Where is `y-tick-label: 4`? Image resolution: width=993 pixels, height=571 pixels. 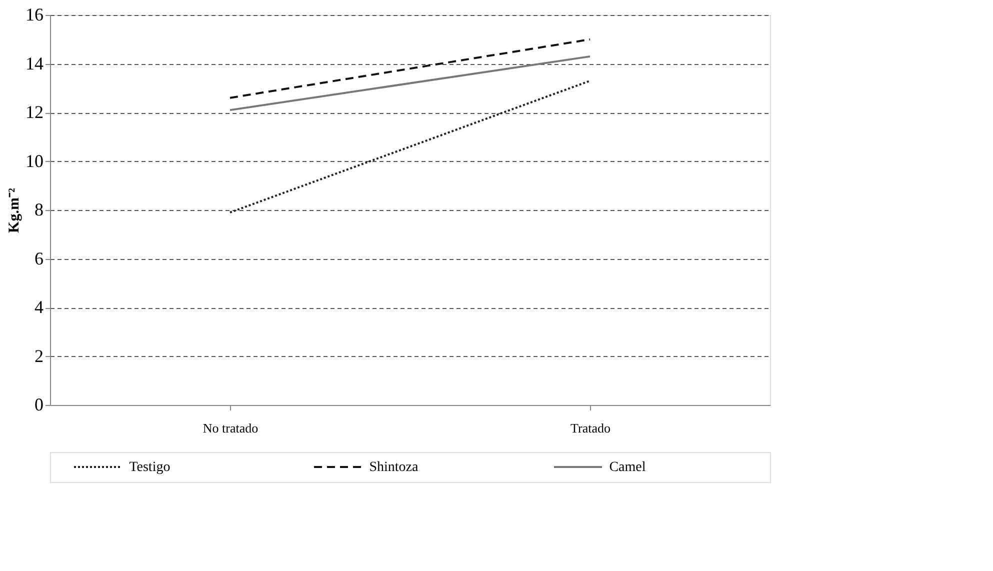
y-tick-label: 4 is located at coordinates (39, 307).